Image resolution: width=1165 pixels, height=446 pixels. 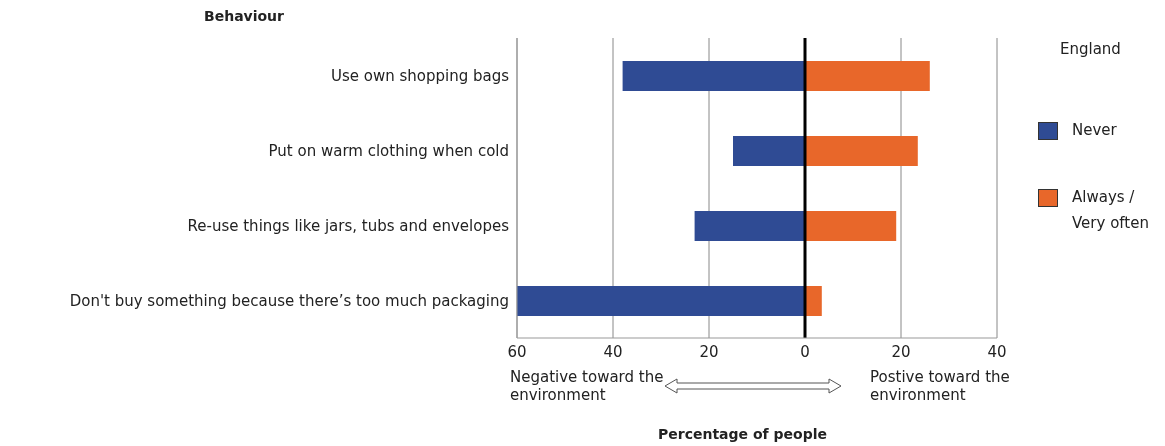 I want to click on y-tick-label: Use own shopping bags, so click(x=420, y=75).